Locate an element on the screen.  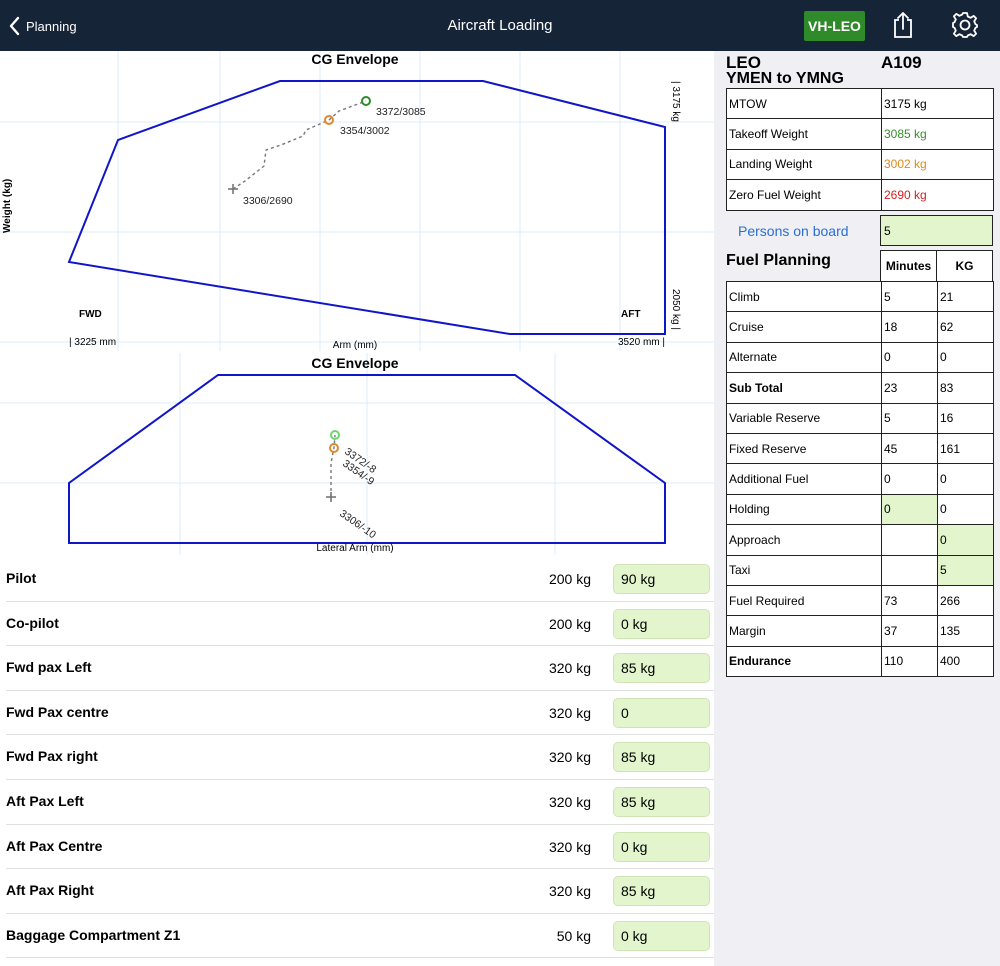
fuel-row-fuel-required: Fuel Required 73 266 is located at coordinates (860, 600).